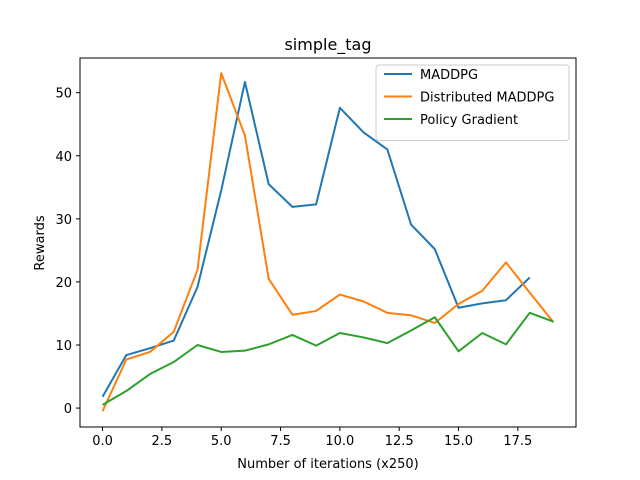 The image size is (640, 480). Describe the element at coordinates (63, 283) in the screenshot. I see `y-tick-label: 20` at that location.